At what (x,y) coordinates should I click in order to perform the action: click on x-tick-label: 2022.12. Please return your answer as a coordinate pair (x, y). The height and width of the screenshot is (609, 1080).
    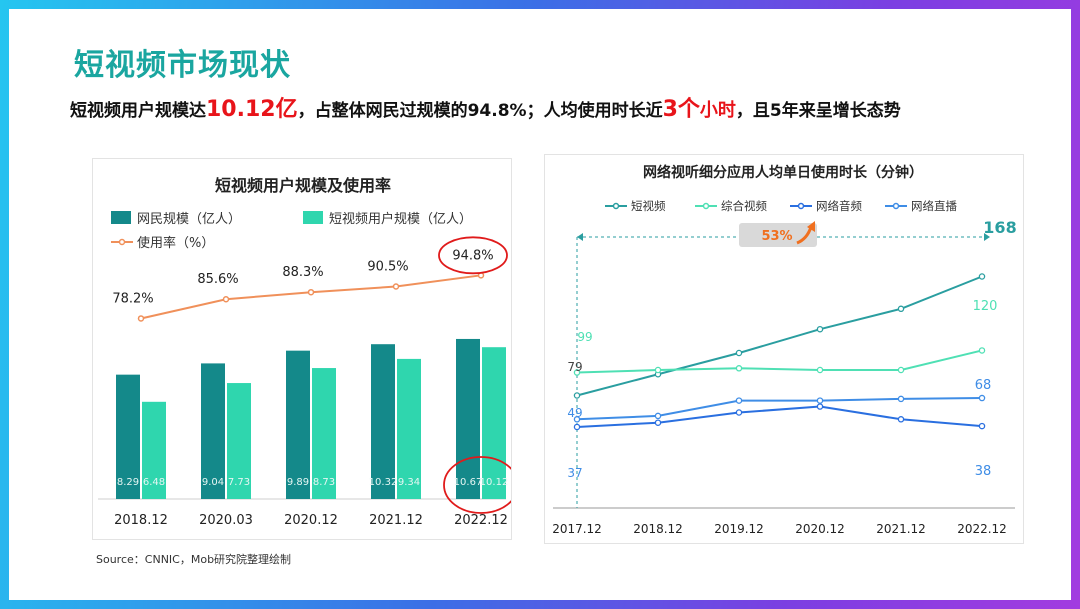
    Looking at the image, I should click on (982, 529).